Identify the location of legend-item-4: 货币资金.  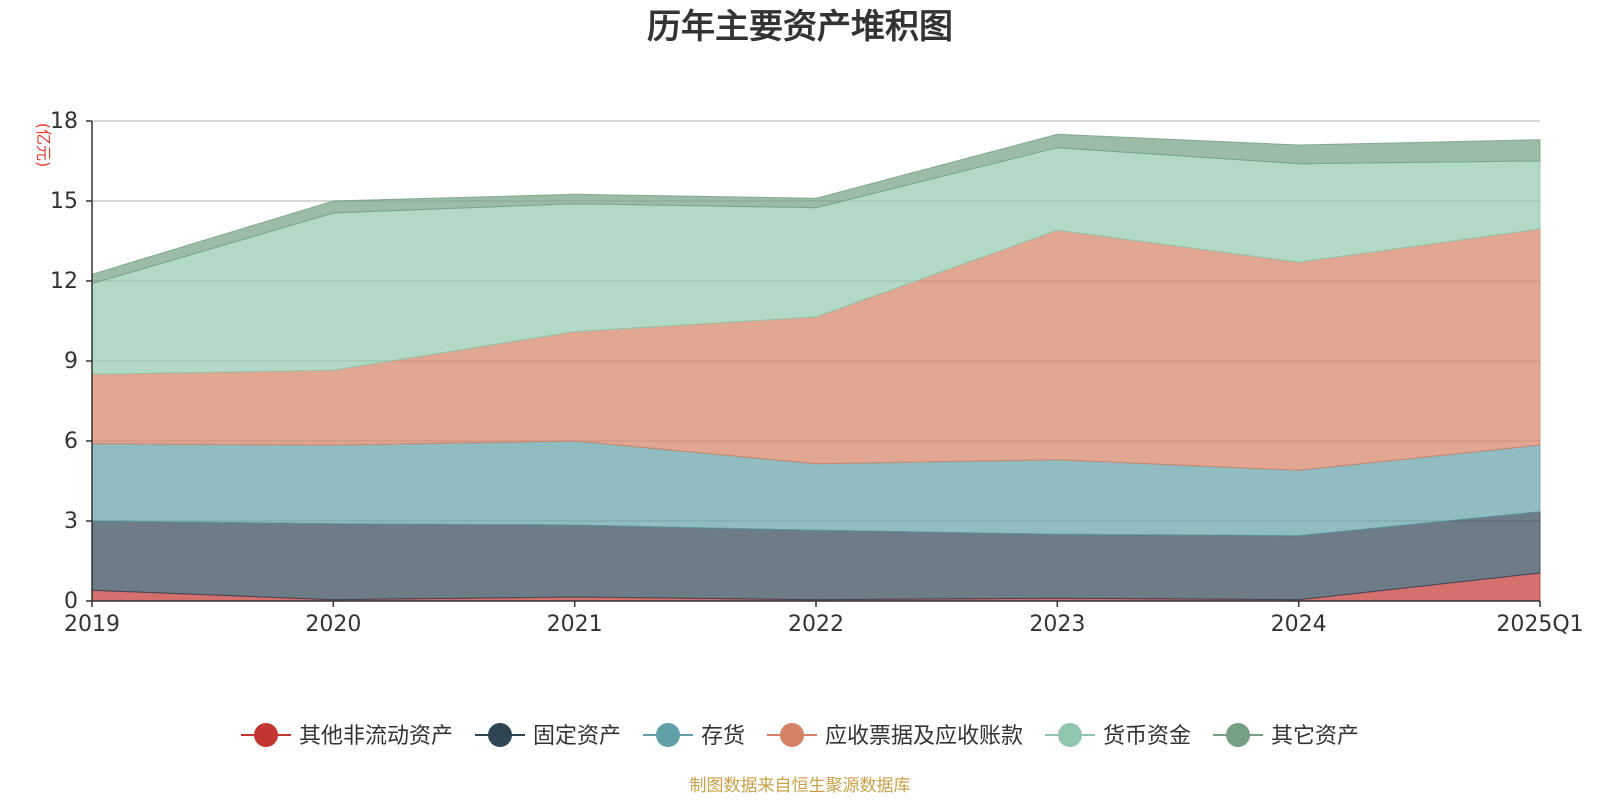
(1118, 736).